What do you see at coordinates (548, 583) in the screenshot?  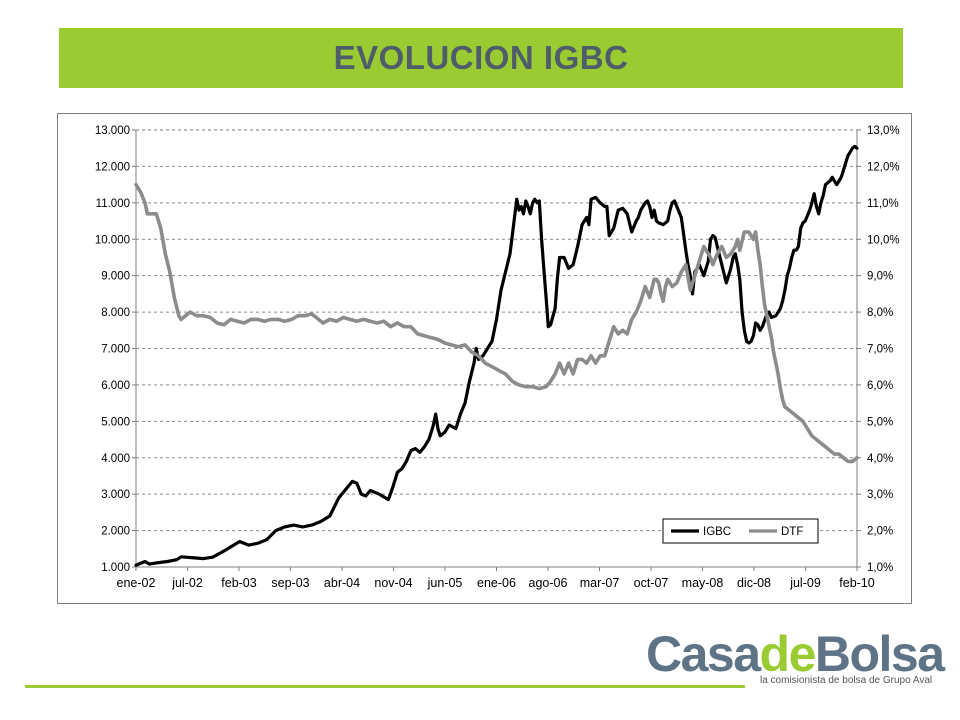 I see `x-tick-label: ago-06` at bounding box center [548, 583].